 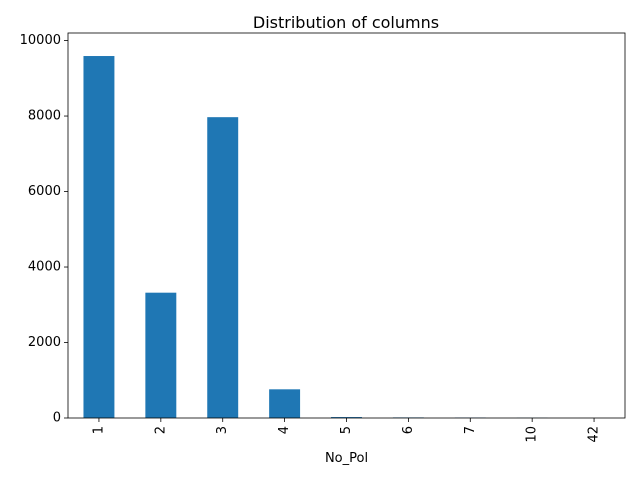 I want to click on y-tick-label: 0, so click(x=57, y=418).